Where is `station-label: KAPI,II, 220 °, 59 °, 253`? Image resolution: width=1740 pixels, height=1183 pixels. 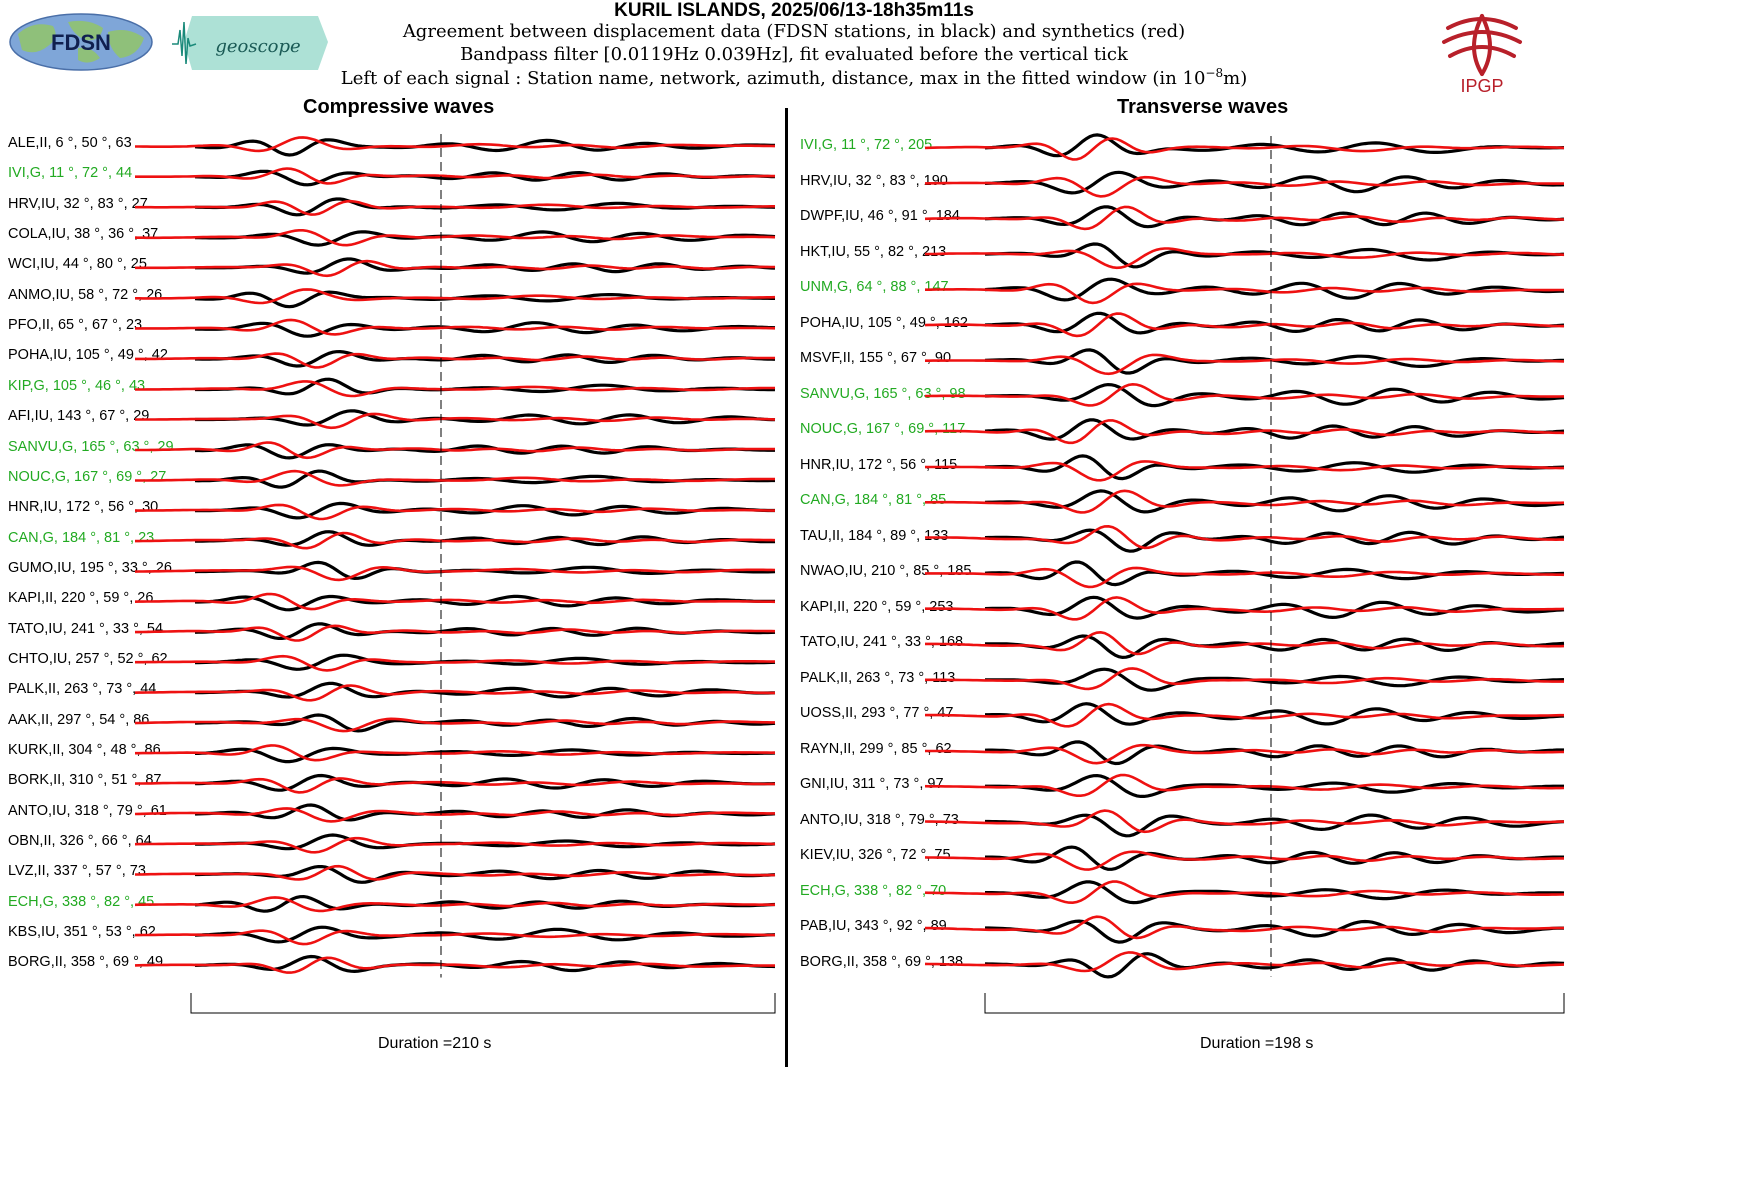
station-label: KAPI,II, 220 °, 59 °, 253 is located at coordinates (877, 606).